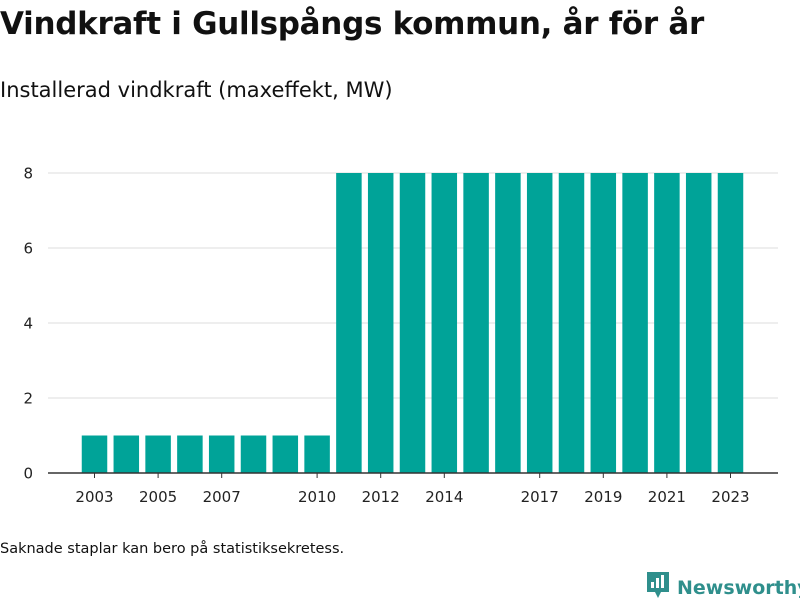 This screenshot has height=605, width=800. I want to click on chart-subtitle: Installerad vindkraft (maxeffekt, MW), so click(196, 90).